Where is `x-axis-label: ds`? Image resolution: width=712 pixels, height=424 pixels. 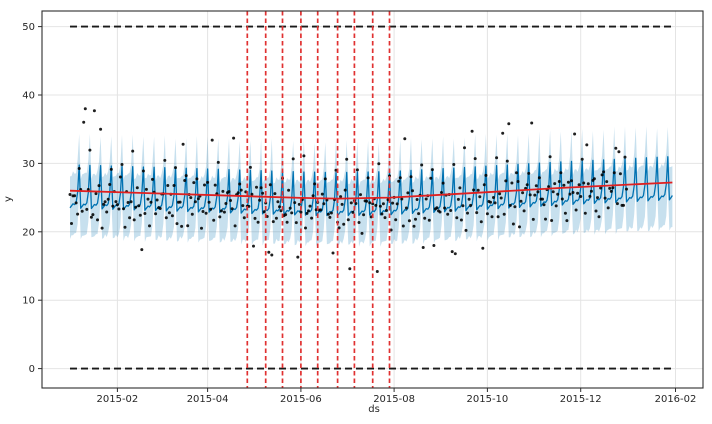 x-axis-label: ds is located at coordinates (374, 409).